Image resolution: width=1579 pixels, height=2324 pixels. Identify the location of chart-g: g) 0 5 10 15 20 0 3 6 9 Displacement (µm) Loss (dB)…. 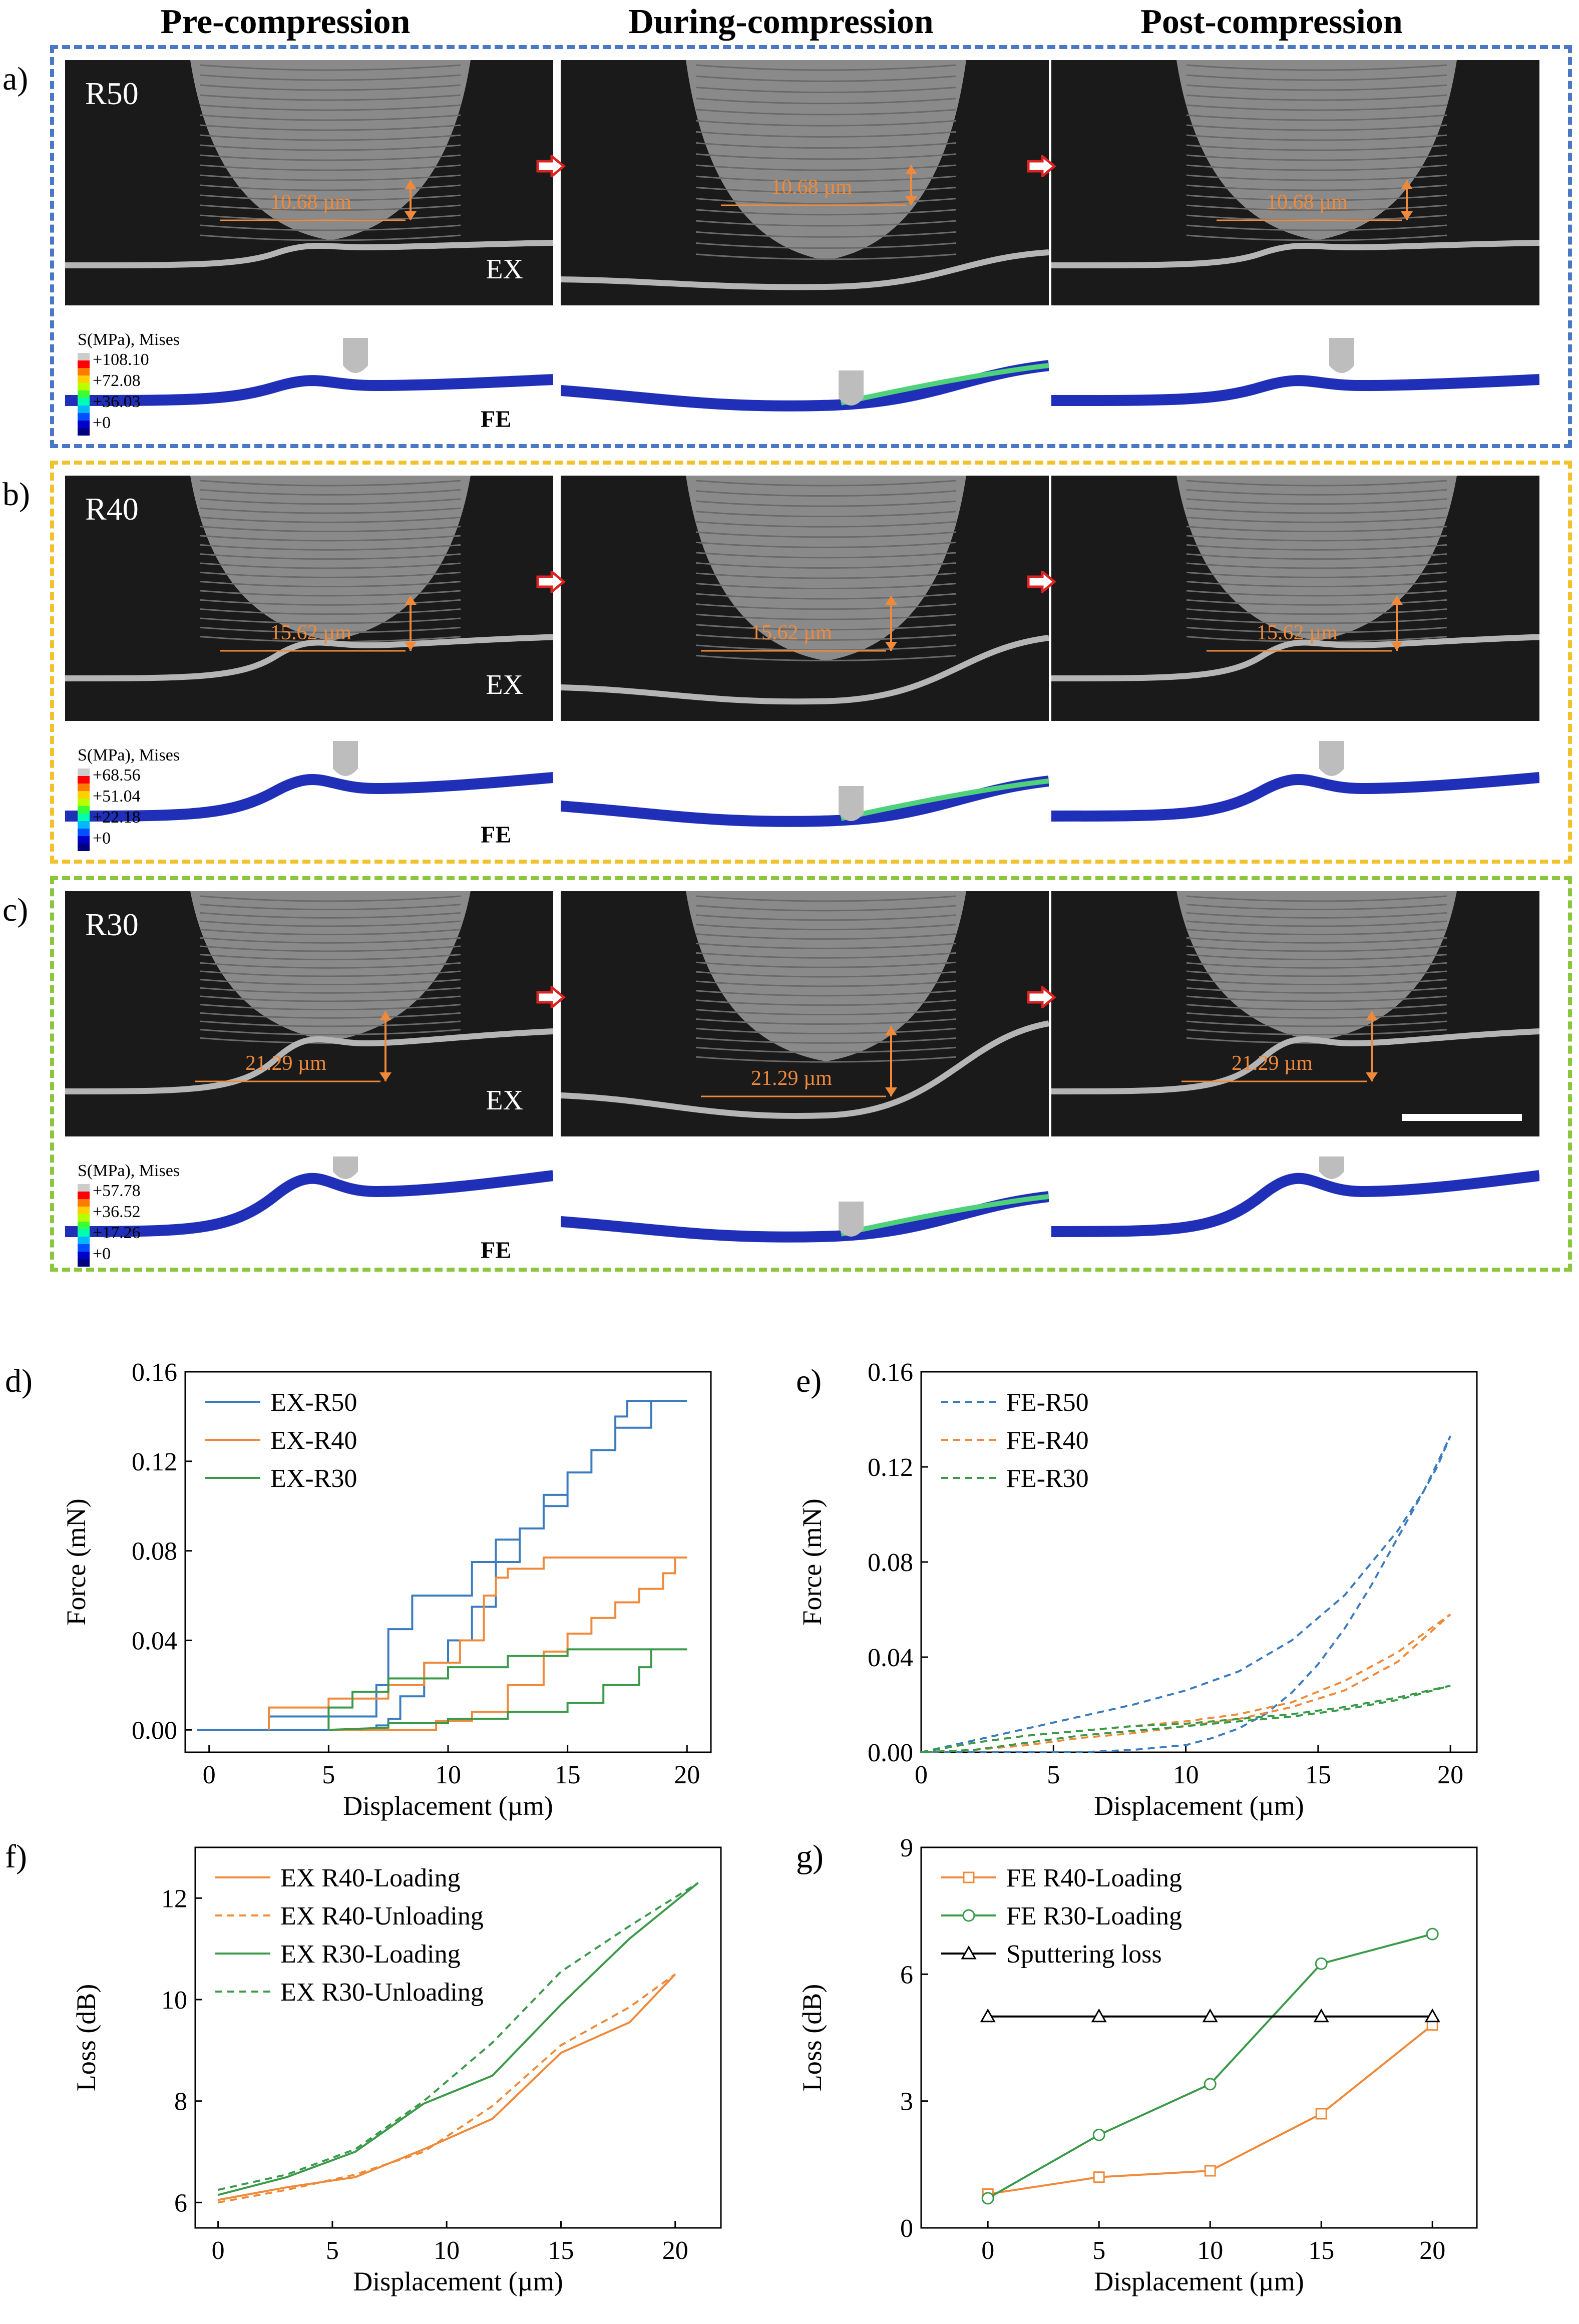
(1185, 2074).